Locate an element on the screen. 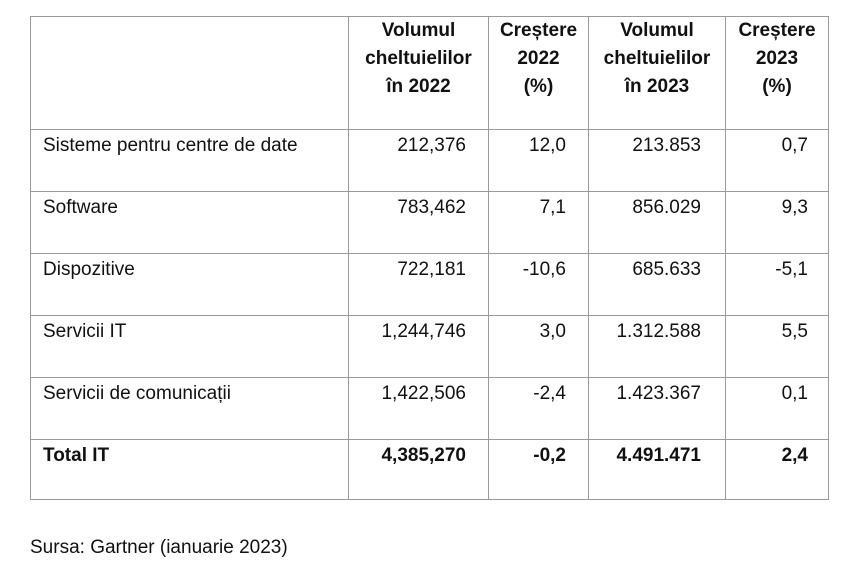 Image resolution: width=855 pixels, height=566 pixels. spend-2022-cell: 1,244,746 is located at coordinates (418, 346).